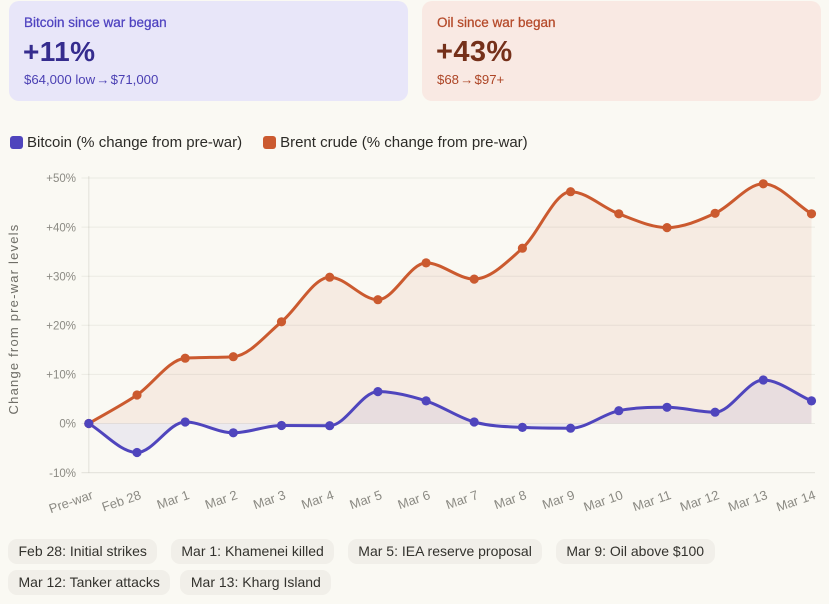 The image size is (829, 604). Describe the element at coordinates (414, 499) in the screenshot. I see `svg-text: Mar 6` at that location.